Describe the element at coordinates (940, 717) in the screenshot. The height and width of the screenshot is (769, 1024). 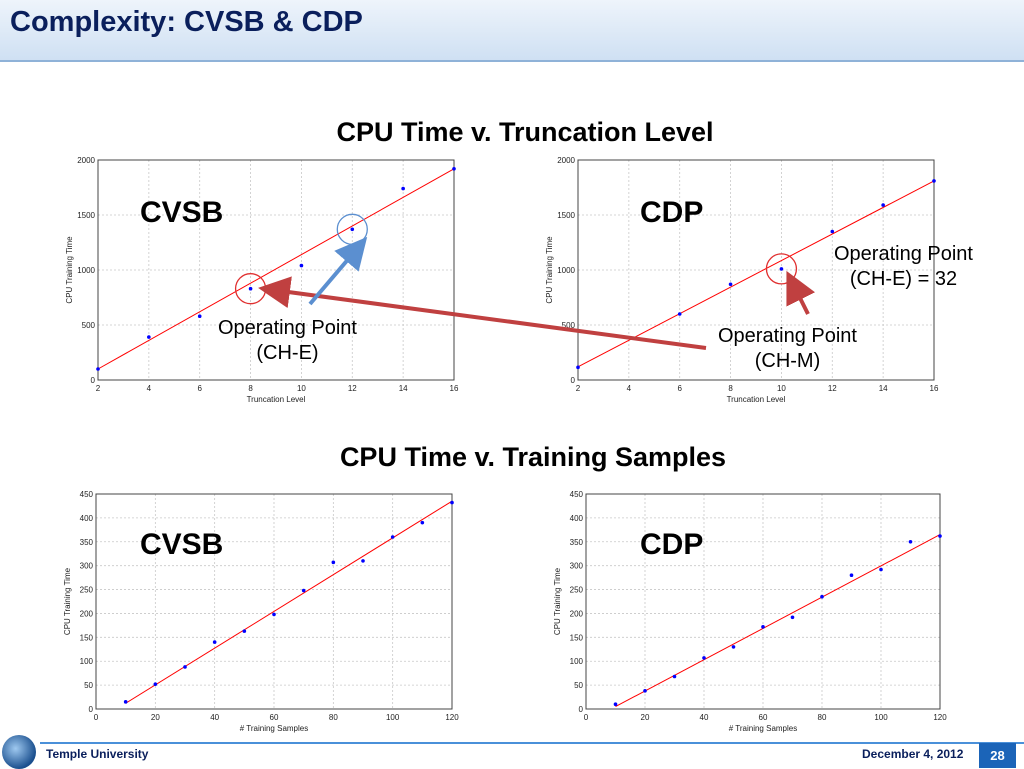
I see `x-tick-label: 120` at that location.